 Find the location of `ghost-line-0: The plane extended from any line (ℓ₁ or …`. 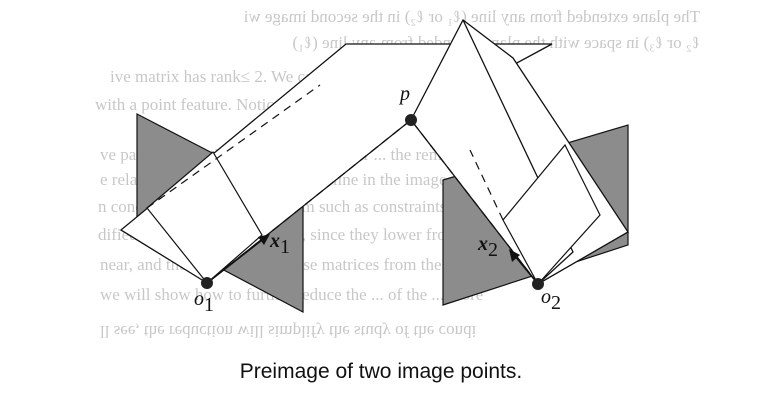

ghost-line-0: The plane extended from any line (ℓ₁ or … is located at coordinates (471, 16).